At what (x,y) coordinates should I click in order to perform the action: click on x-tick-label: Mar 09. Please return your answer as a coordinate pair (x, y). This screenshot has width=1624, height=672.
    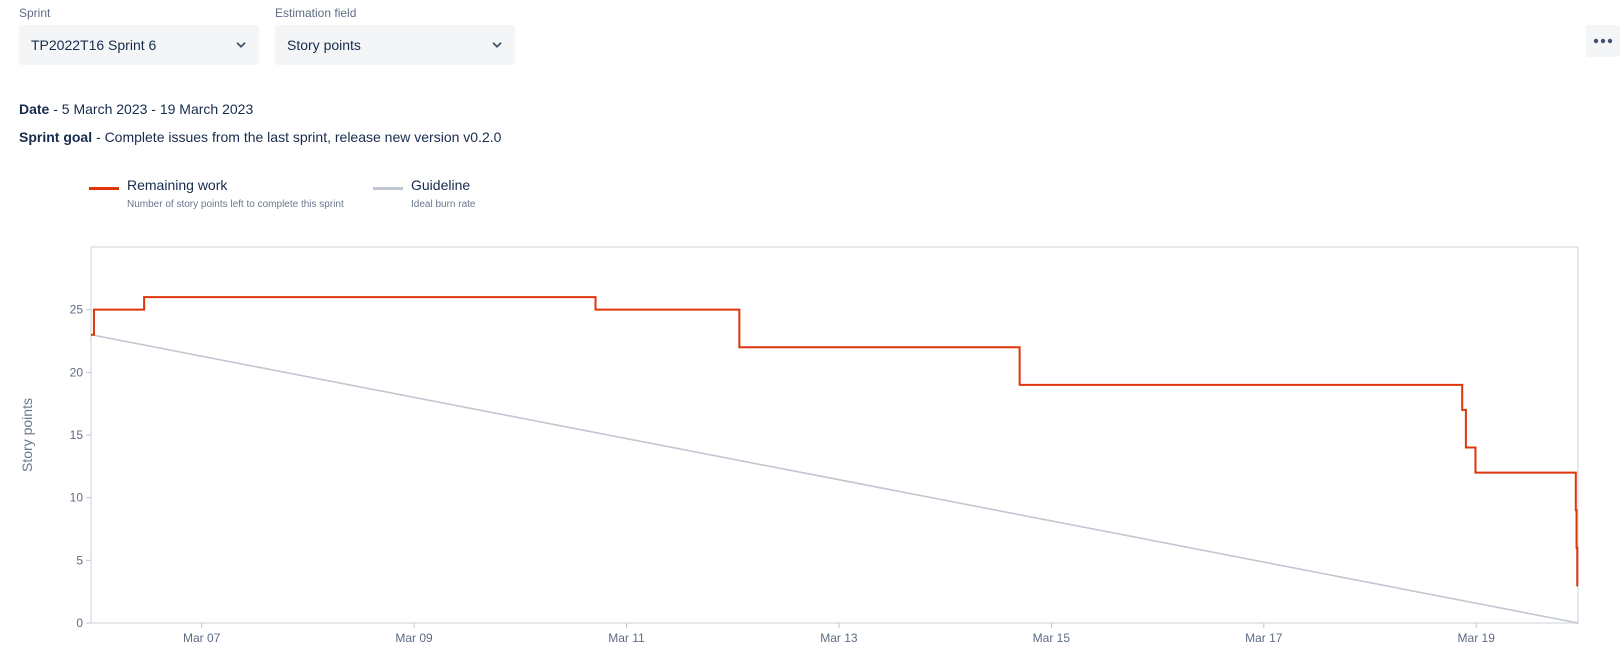
    Looking at the image, I should click on (414, 638).